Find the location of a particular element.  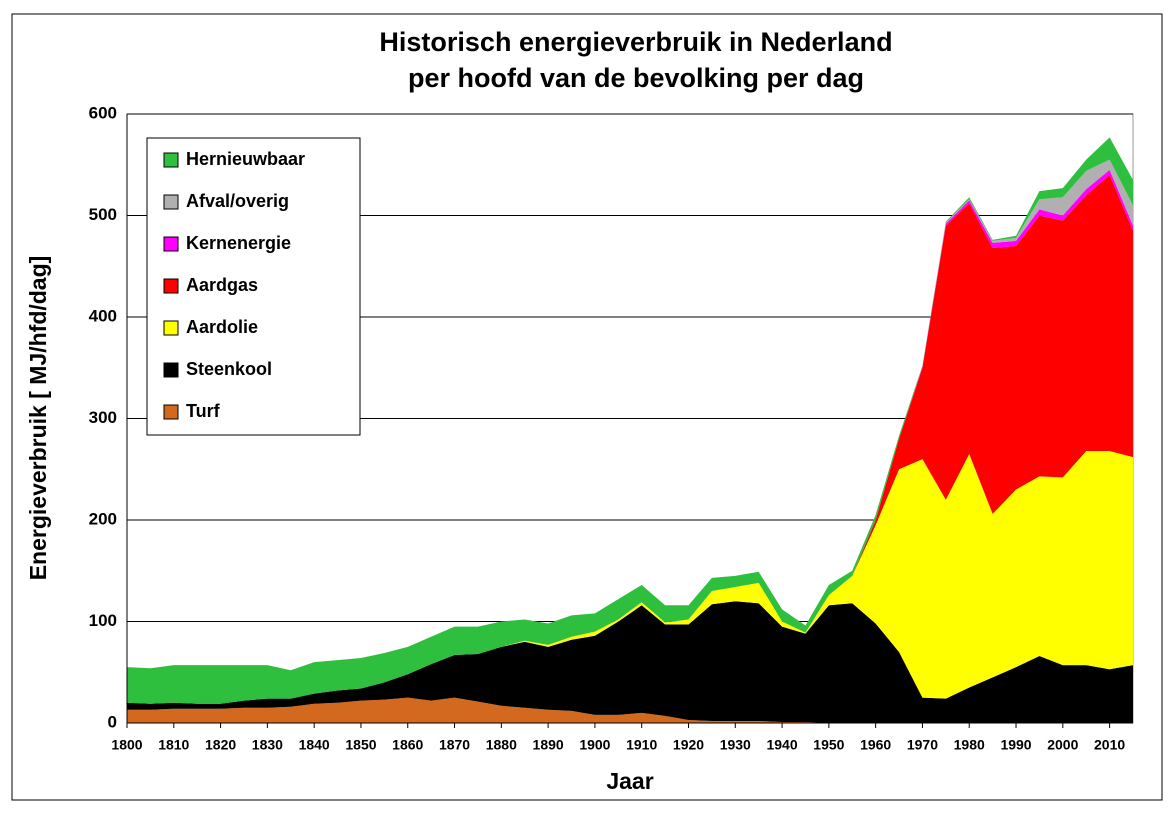

y-tick-label: 0 is located at coordinates (112, 721).